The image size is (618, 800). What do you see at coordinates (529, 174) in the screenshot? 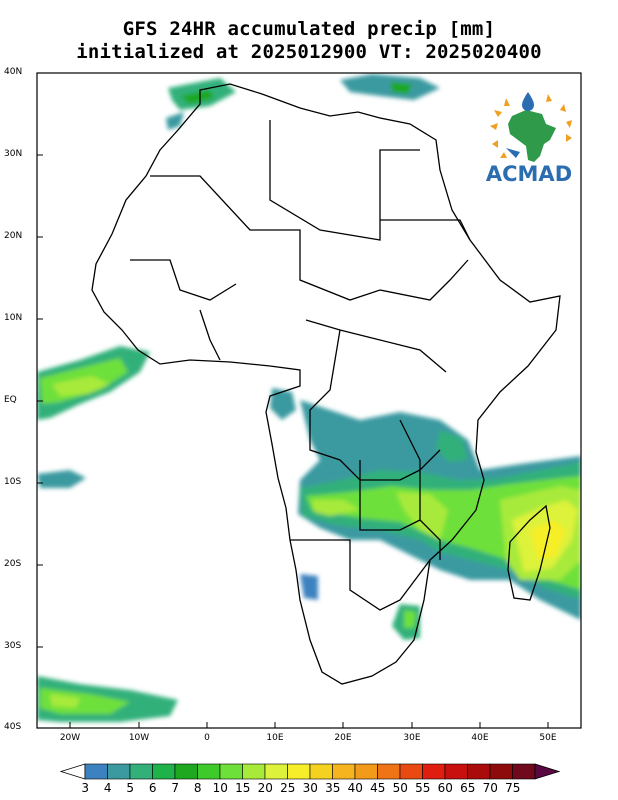
I see `logo-text: ACMAD` at bounding box center [529, 174].